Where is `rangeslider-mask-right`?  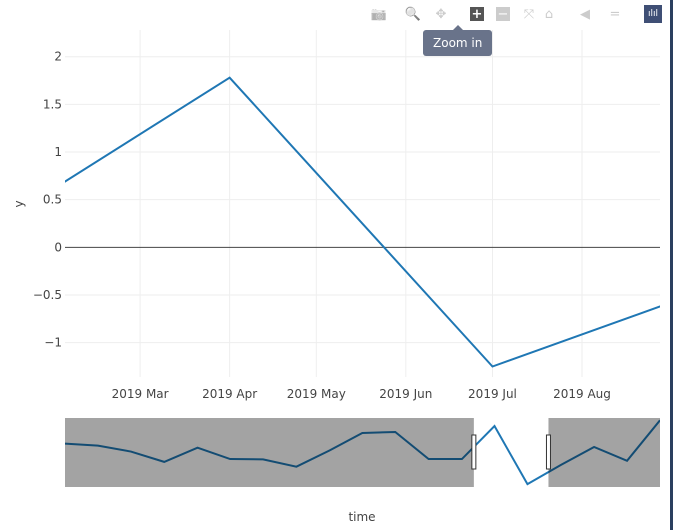
rangeslider-mask-right is located at coordinates (604, 452).